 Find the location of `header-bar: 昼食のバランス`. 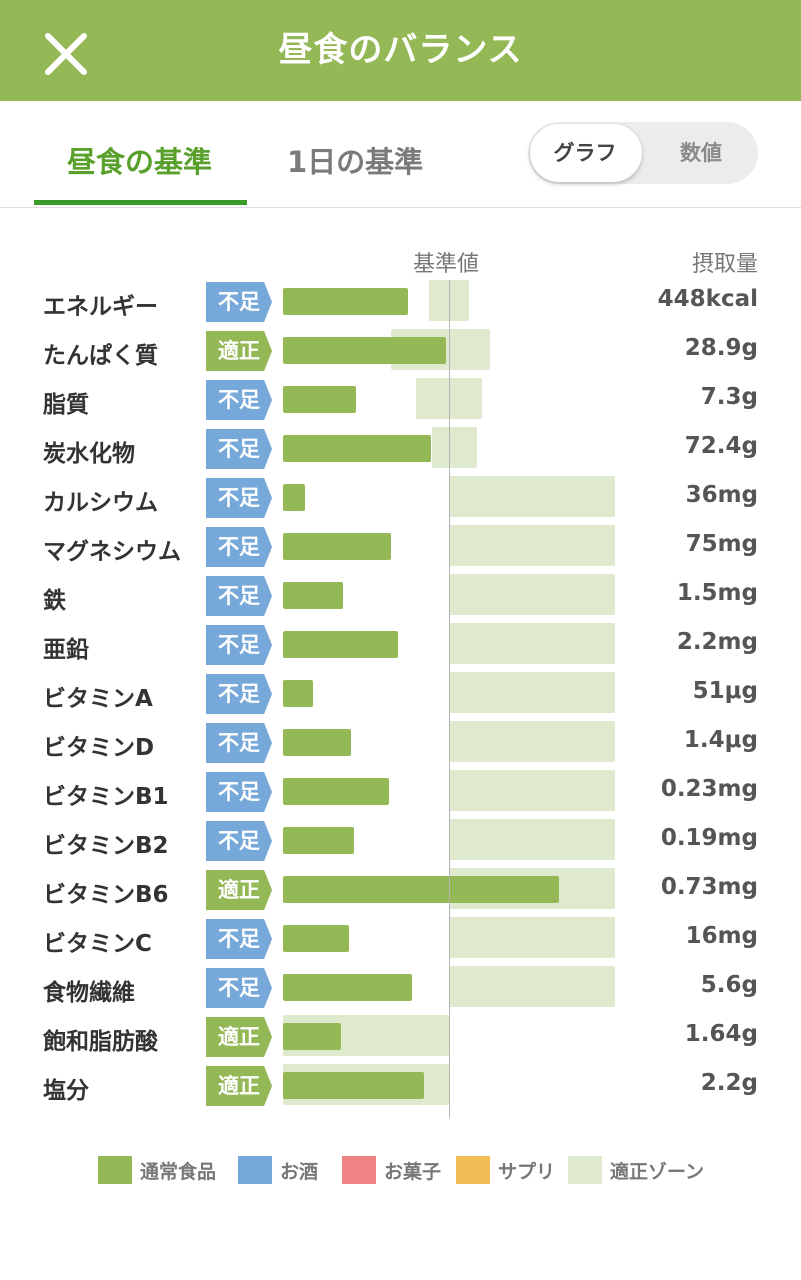

header-bar: 昼食のバランス is located at coordinates (400, 50).